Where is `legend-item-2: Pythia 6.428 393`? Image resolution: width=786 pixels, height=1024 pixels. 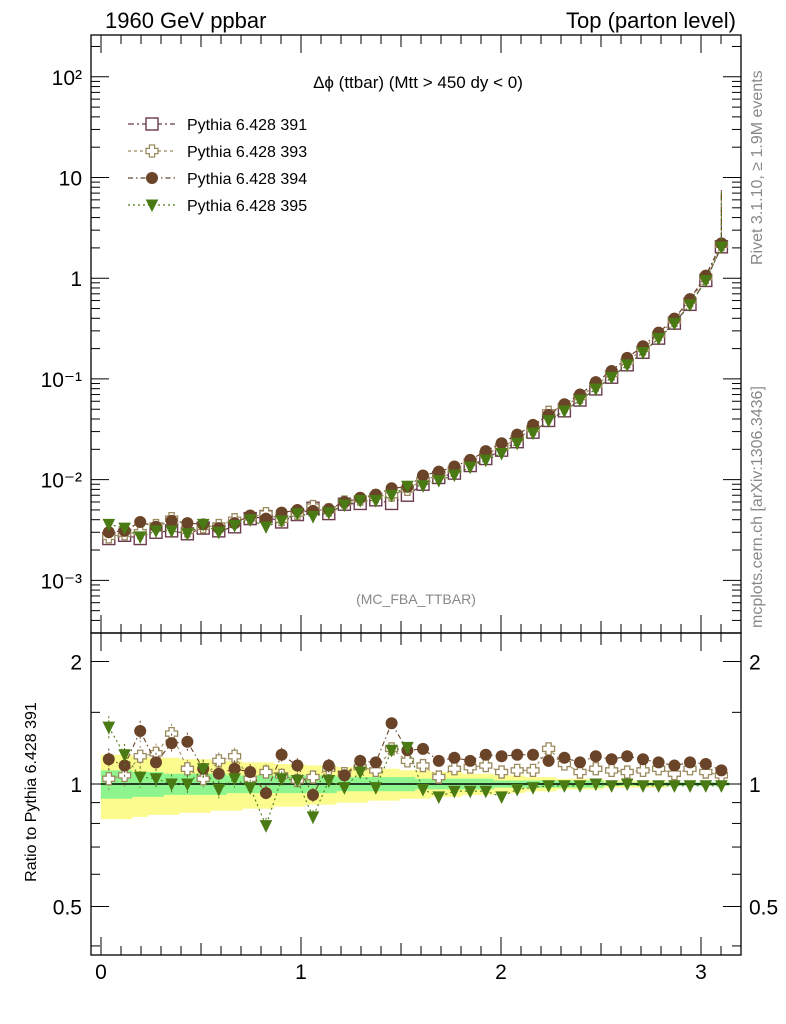
legend-item-2: Pythia 6.428 393 is located at coordinates (217, 152).